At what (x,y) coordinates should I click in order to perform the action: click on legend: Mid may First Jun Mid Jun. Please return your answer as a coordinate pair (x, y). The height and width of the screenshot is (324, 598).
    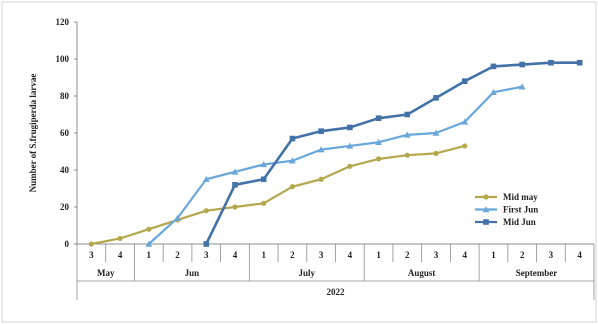
    Looking at the image, I should click on (506, 209).